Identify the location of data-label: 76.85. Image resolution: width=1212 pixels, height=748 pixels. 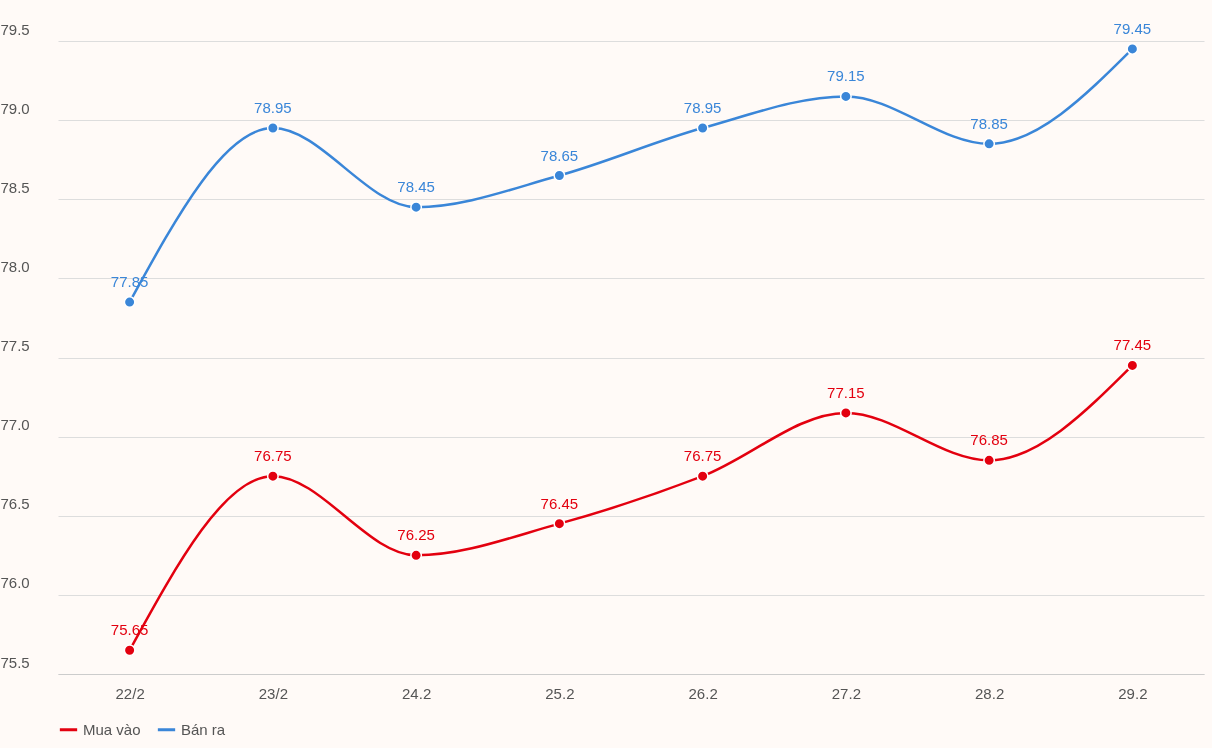
(989, 440).